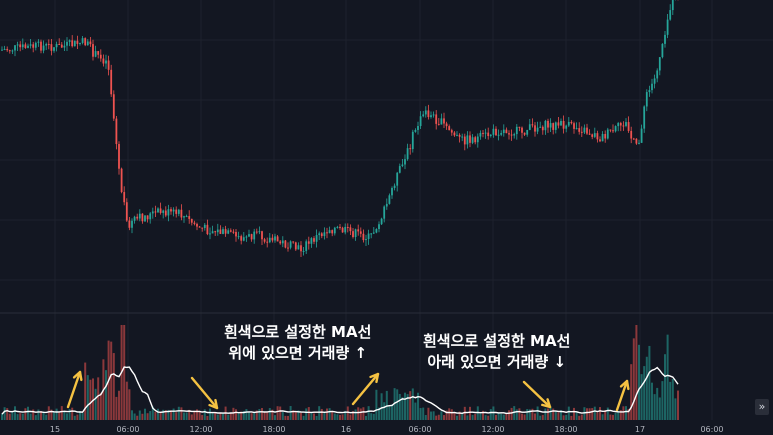 The width and height of the screenshot is (773, 435). What do you see at coordinates (762, 407) in the screenshot?
I see `scroll-to-realtime-button: »` at bounding box center [762, 407].